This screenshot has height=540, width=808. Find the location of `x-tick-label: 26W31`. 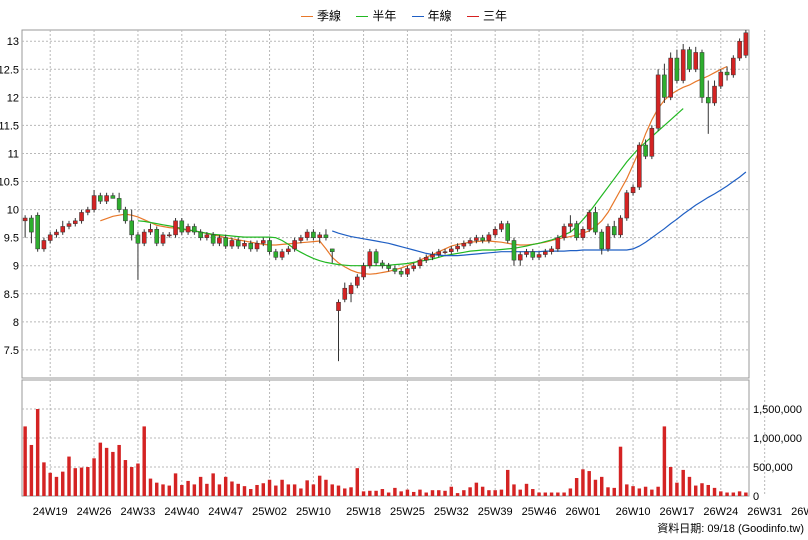

x-tick-label: 26W31 is located at coordinates (764, 512).